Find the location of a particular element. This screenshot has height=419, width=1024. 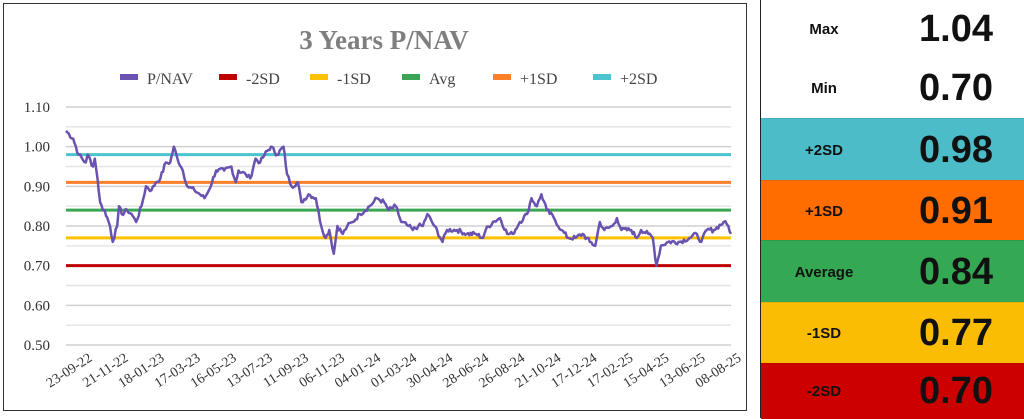

stat-label: Min is located at coordinates (824, 88).